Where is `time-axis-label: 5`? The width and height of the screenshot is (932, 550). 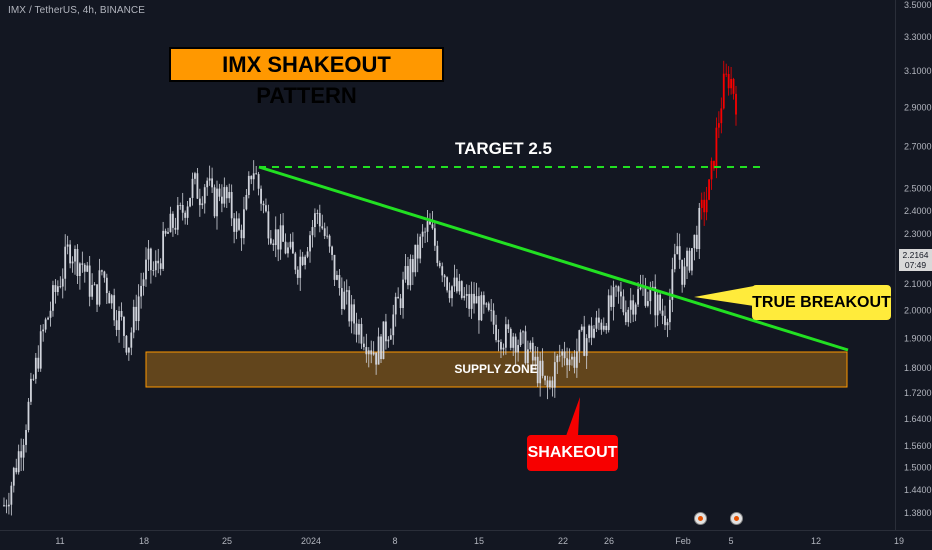 time-axis-label: 5 is located at coordinates (730, 541).